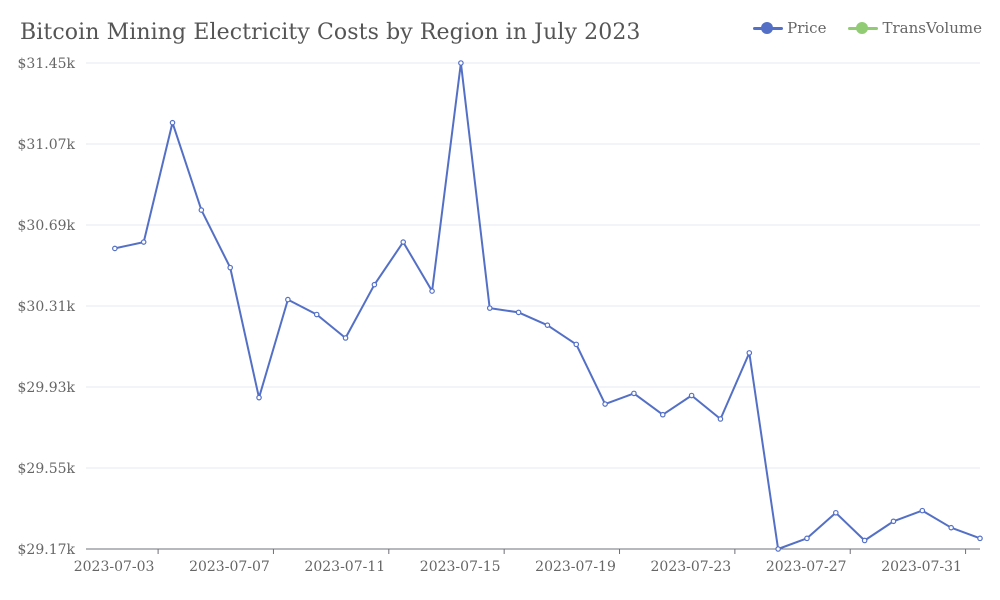 The image size is (1000, 600). I want to click on legend-item-price: Price, so click(789, 28).